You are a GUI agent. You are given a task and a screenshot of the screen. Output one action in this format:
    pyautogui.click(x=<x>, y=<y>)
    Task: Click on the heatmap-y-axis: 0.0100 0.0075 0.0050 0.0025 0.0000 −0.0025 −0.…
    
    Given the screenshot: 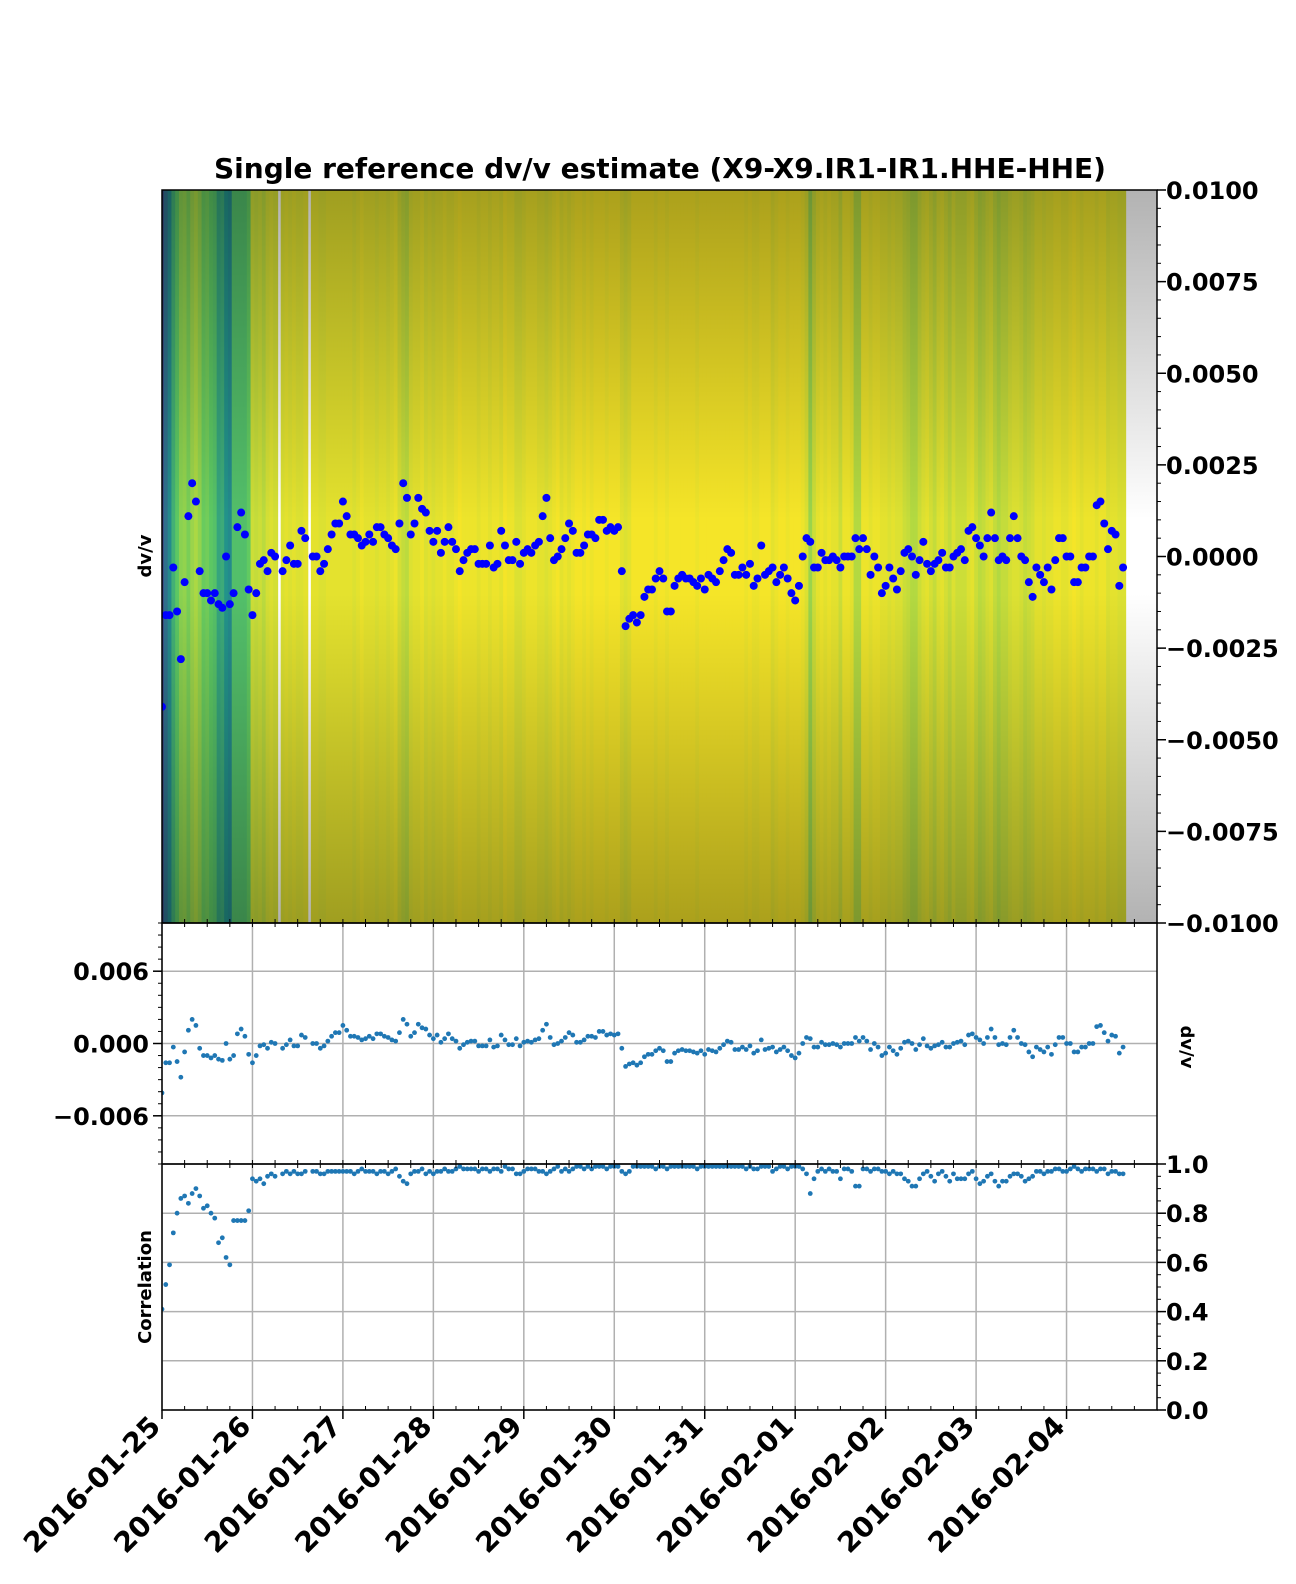 What is the action you would take?
    pyautogui.click(x=1218, y=557)
    